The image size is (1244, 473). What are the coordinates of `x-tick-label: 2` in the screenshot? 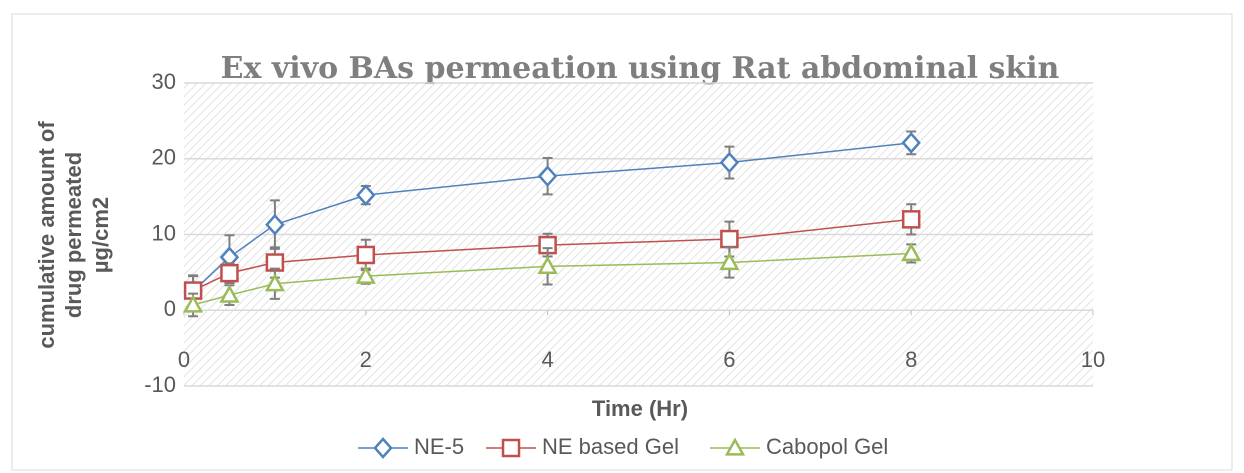 It's located at (366, 359).